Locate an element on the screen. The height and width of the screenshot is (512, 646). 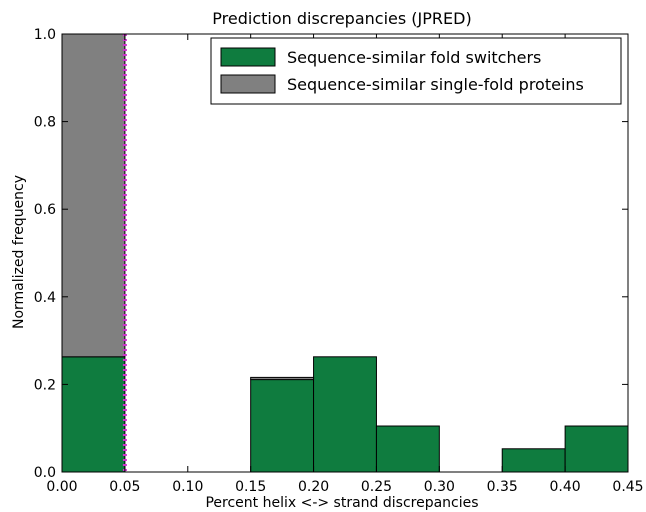
x-tick-label: 0.25 is located at coordinates (376, 487).